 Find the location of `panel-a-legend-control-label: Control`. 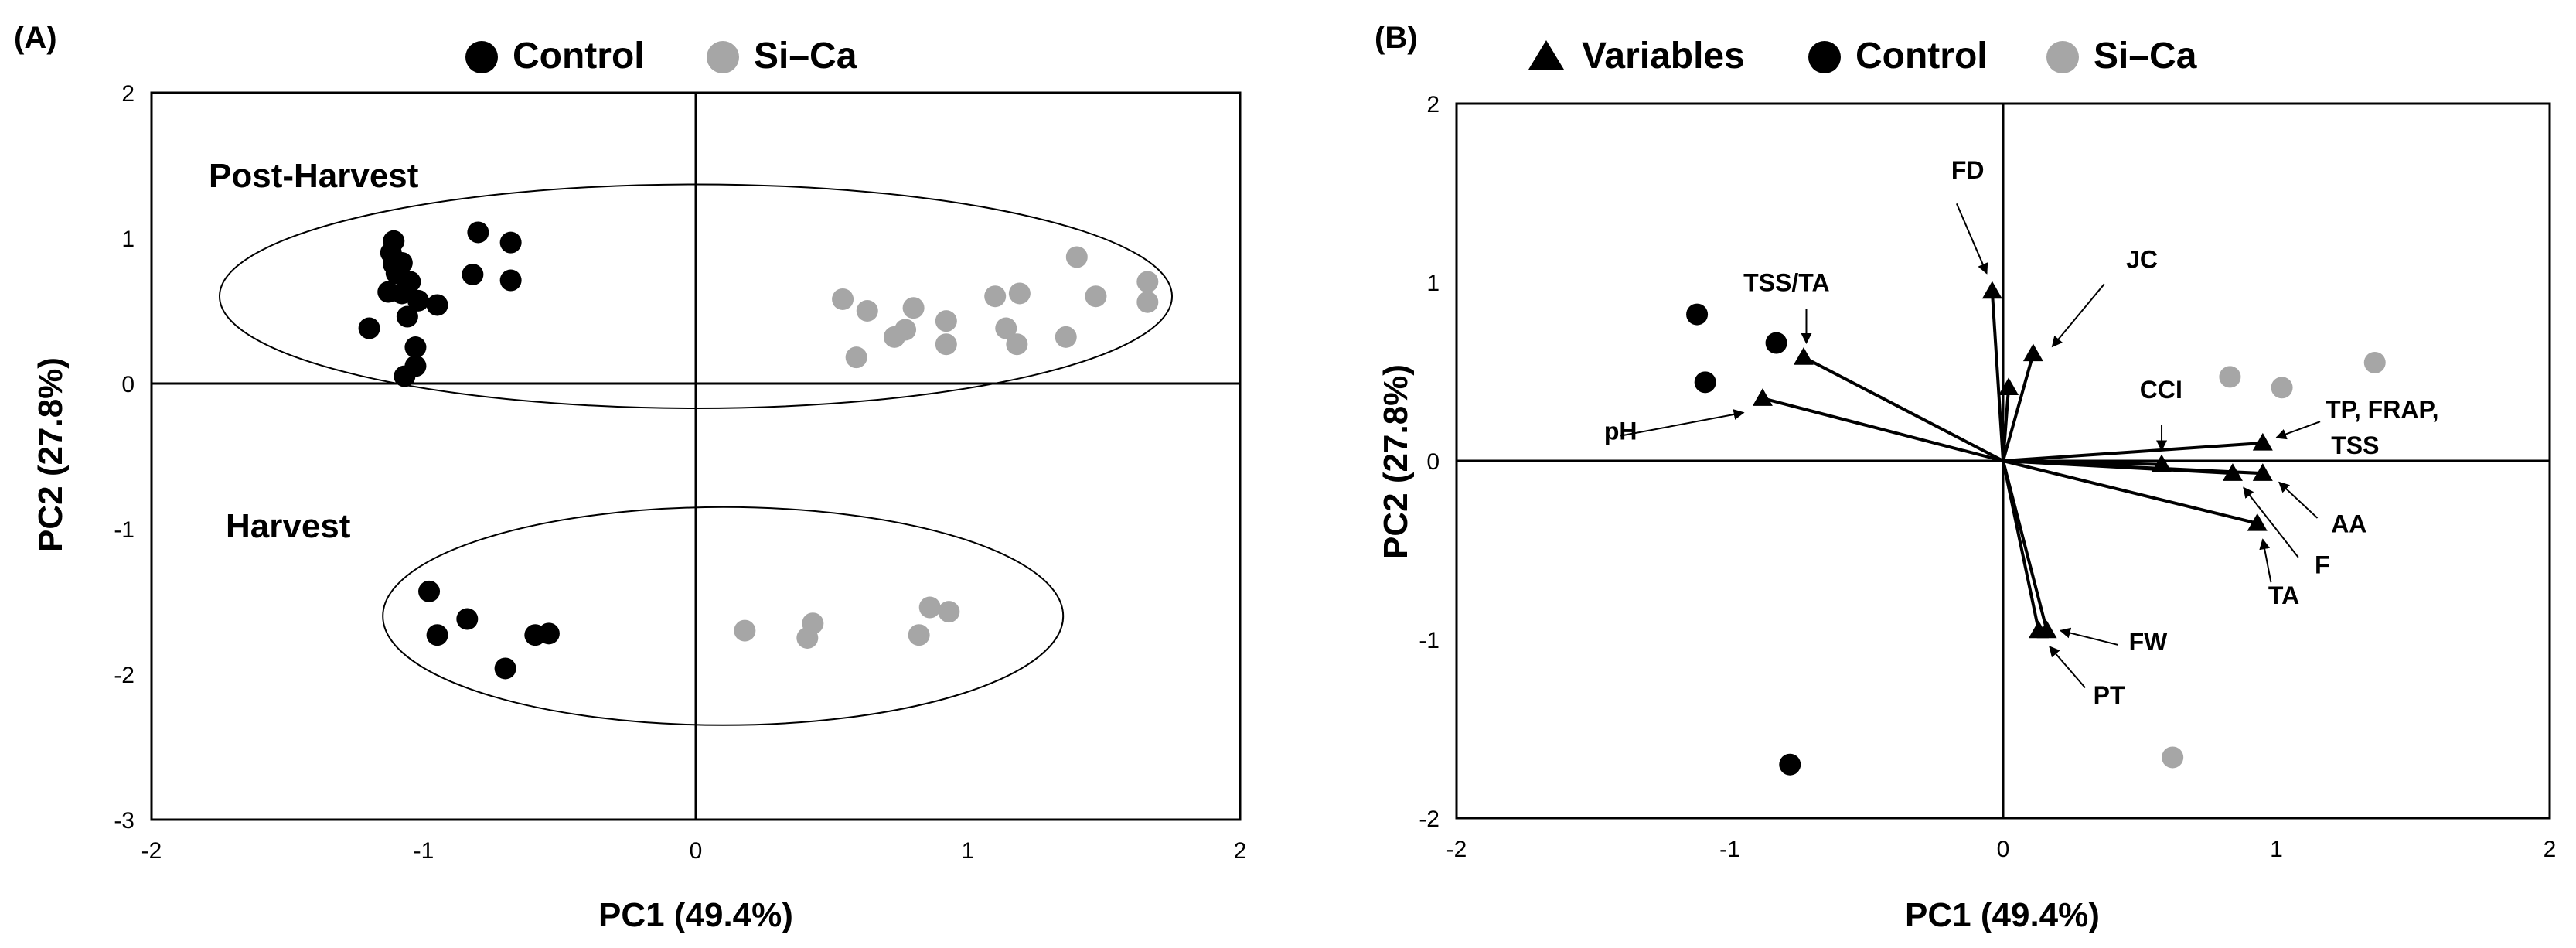

panel-a-legend-control-label: Control is located at coordinates (579, 56).